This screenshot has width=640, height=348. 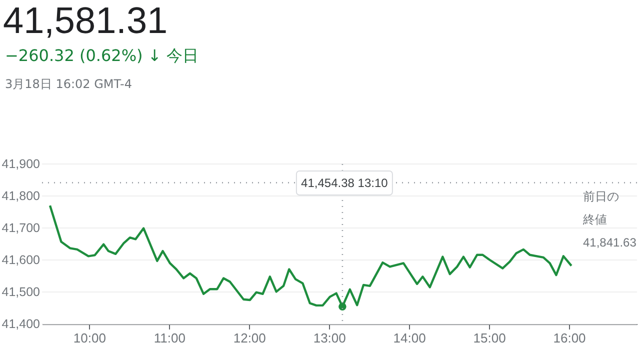 I want to click on y-tick-label: 41,800, so click(x=21, y=196).